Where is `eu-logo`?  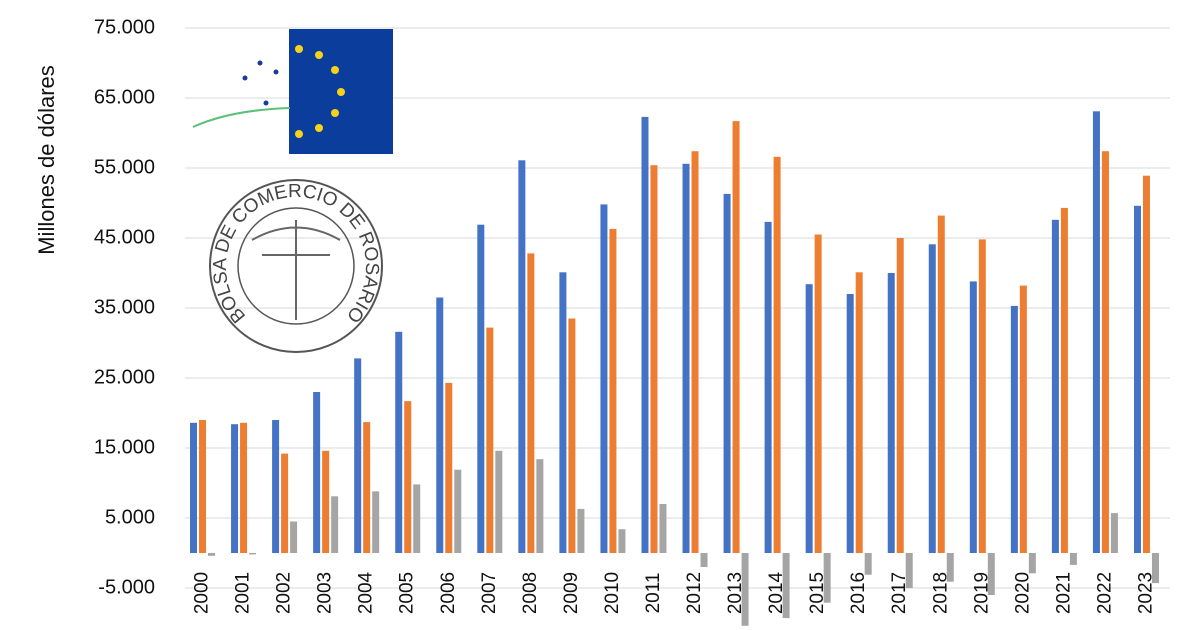
eu-logo is located at coordinates (292, 91).